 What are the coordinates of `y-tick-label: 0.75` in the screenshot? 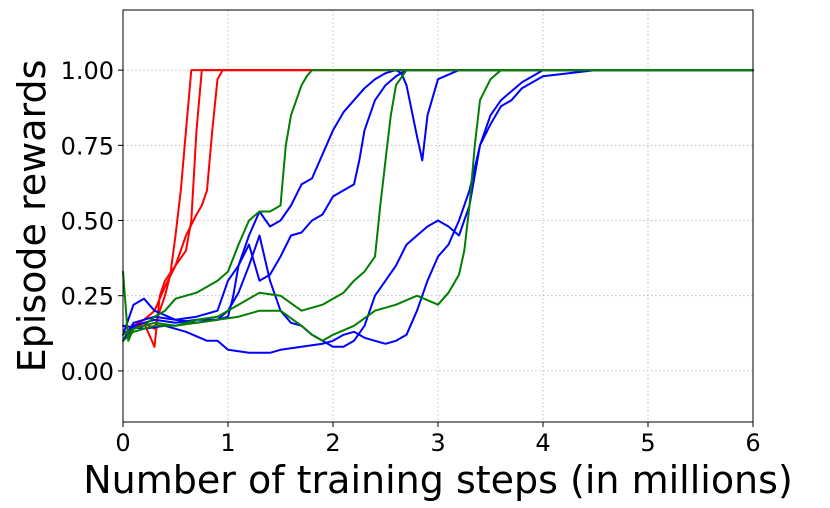 It's located at (87, 146).